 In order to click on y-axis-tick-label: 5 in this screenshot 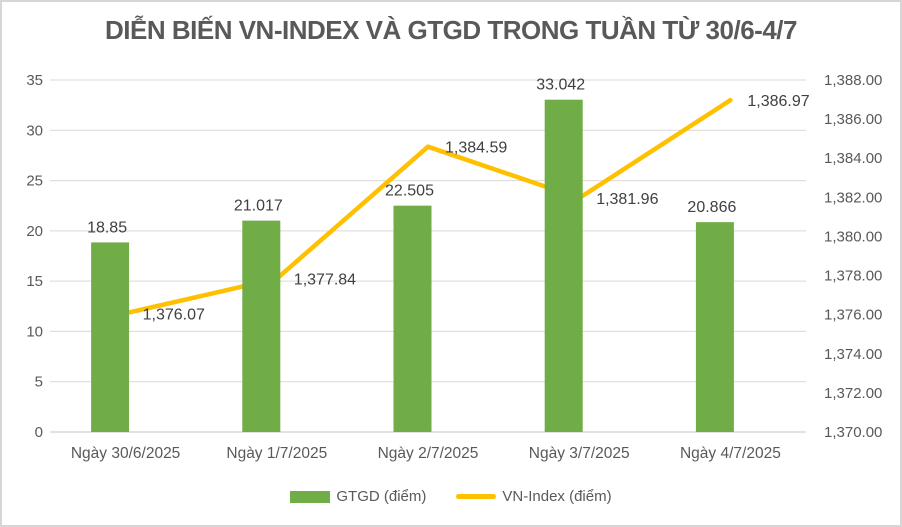, I will do `click(39, 382)`.